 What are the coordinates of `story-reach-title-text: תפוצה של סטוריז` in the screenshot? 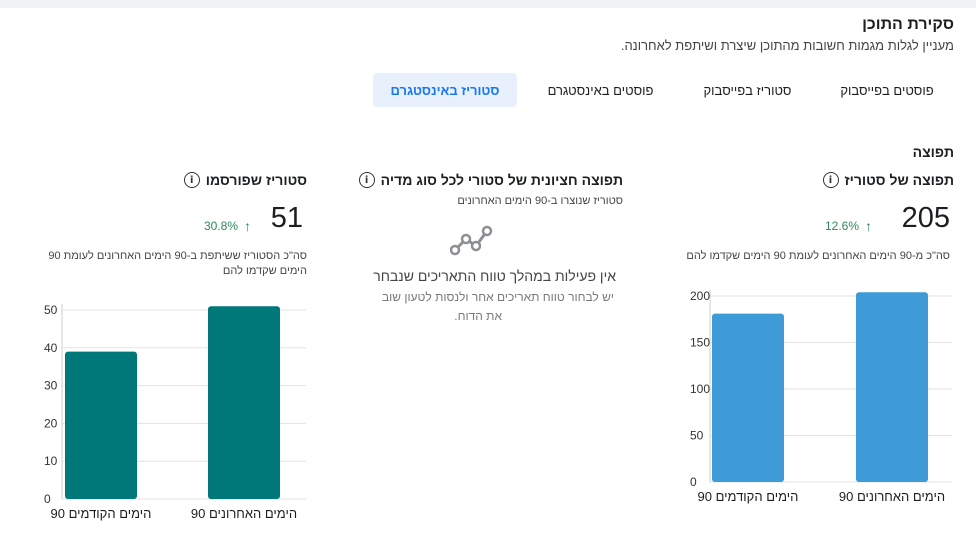 It's located at (899, 180).